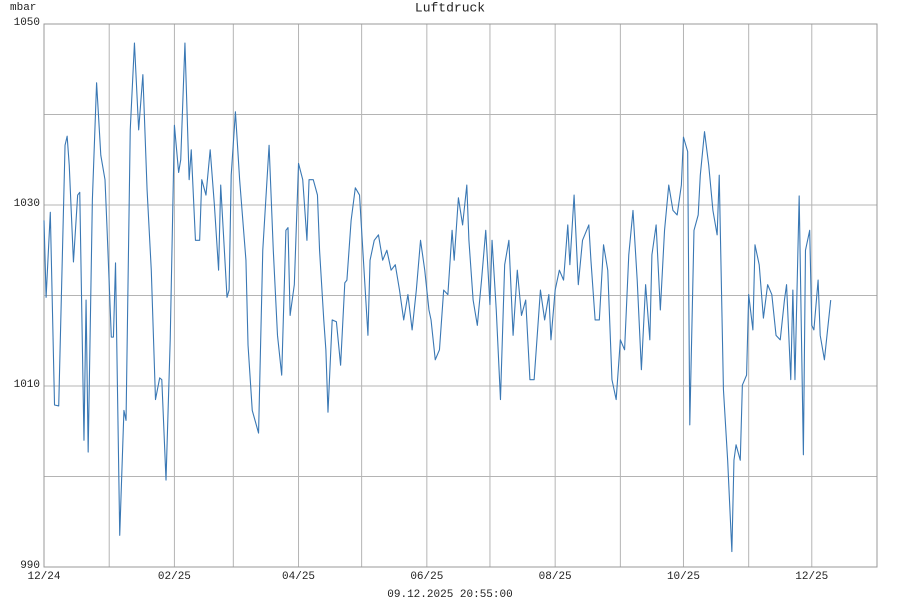  I want to click on x-tick-label: 12/25, so click(811, 577).